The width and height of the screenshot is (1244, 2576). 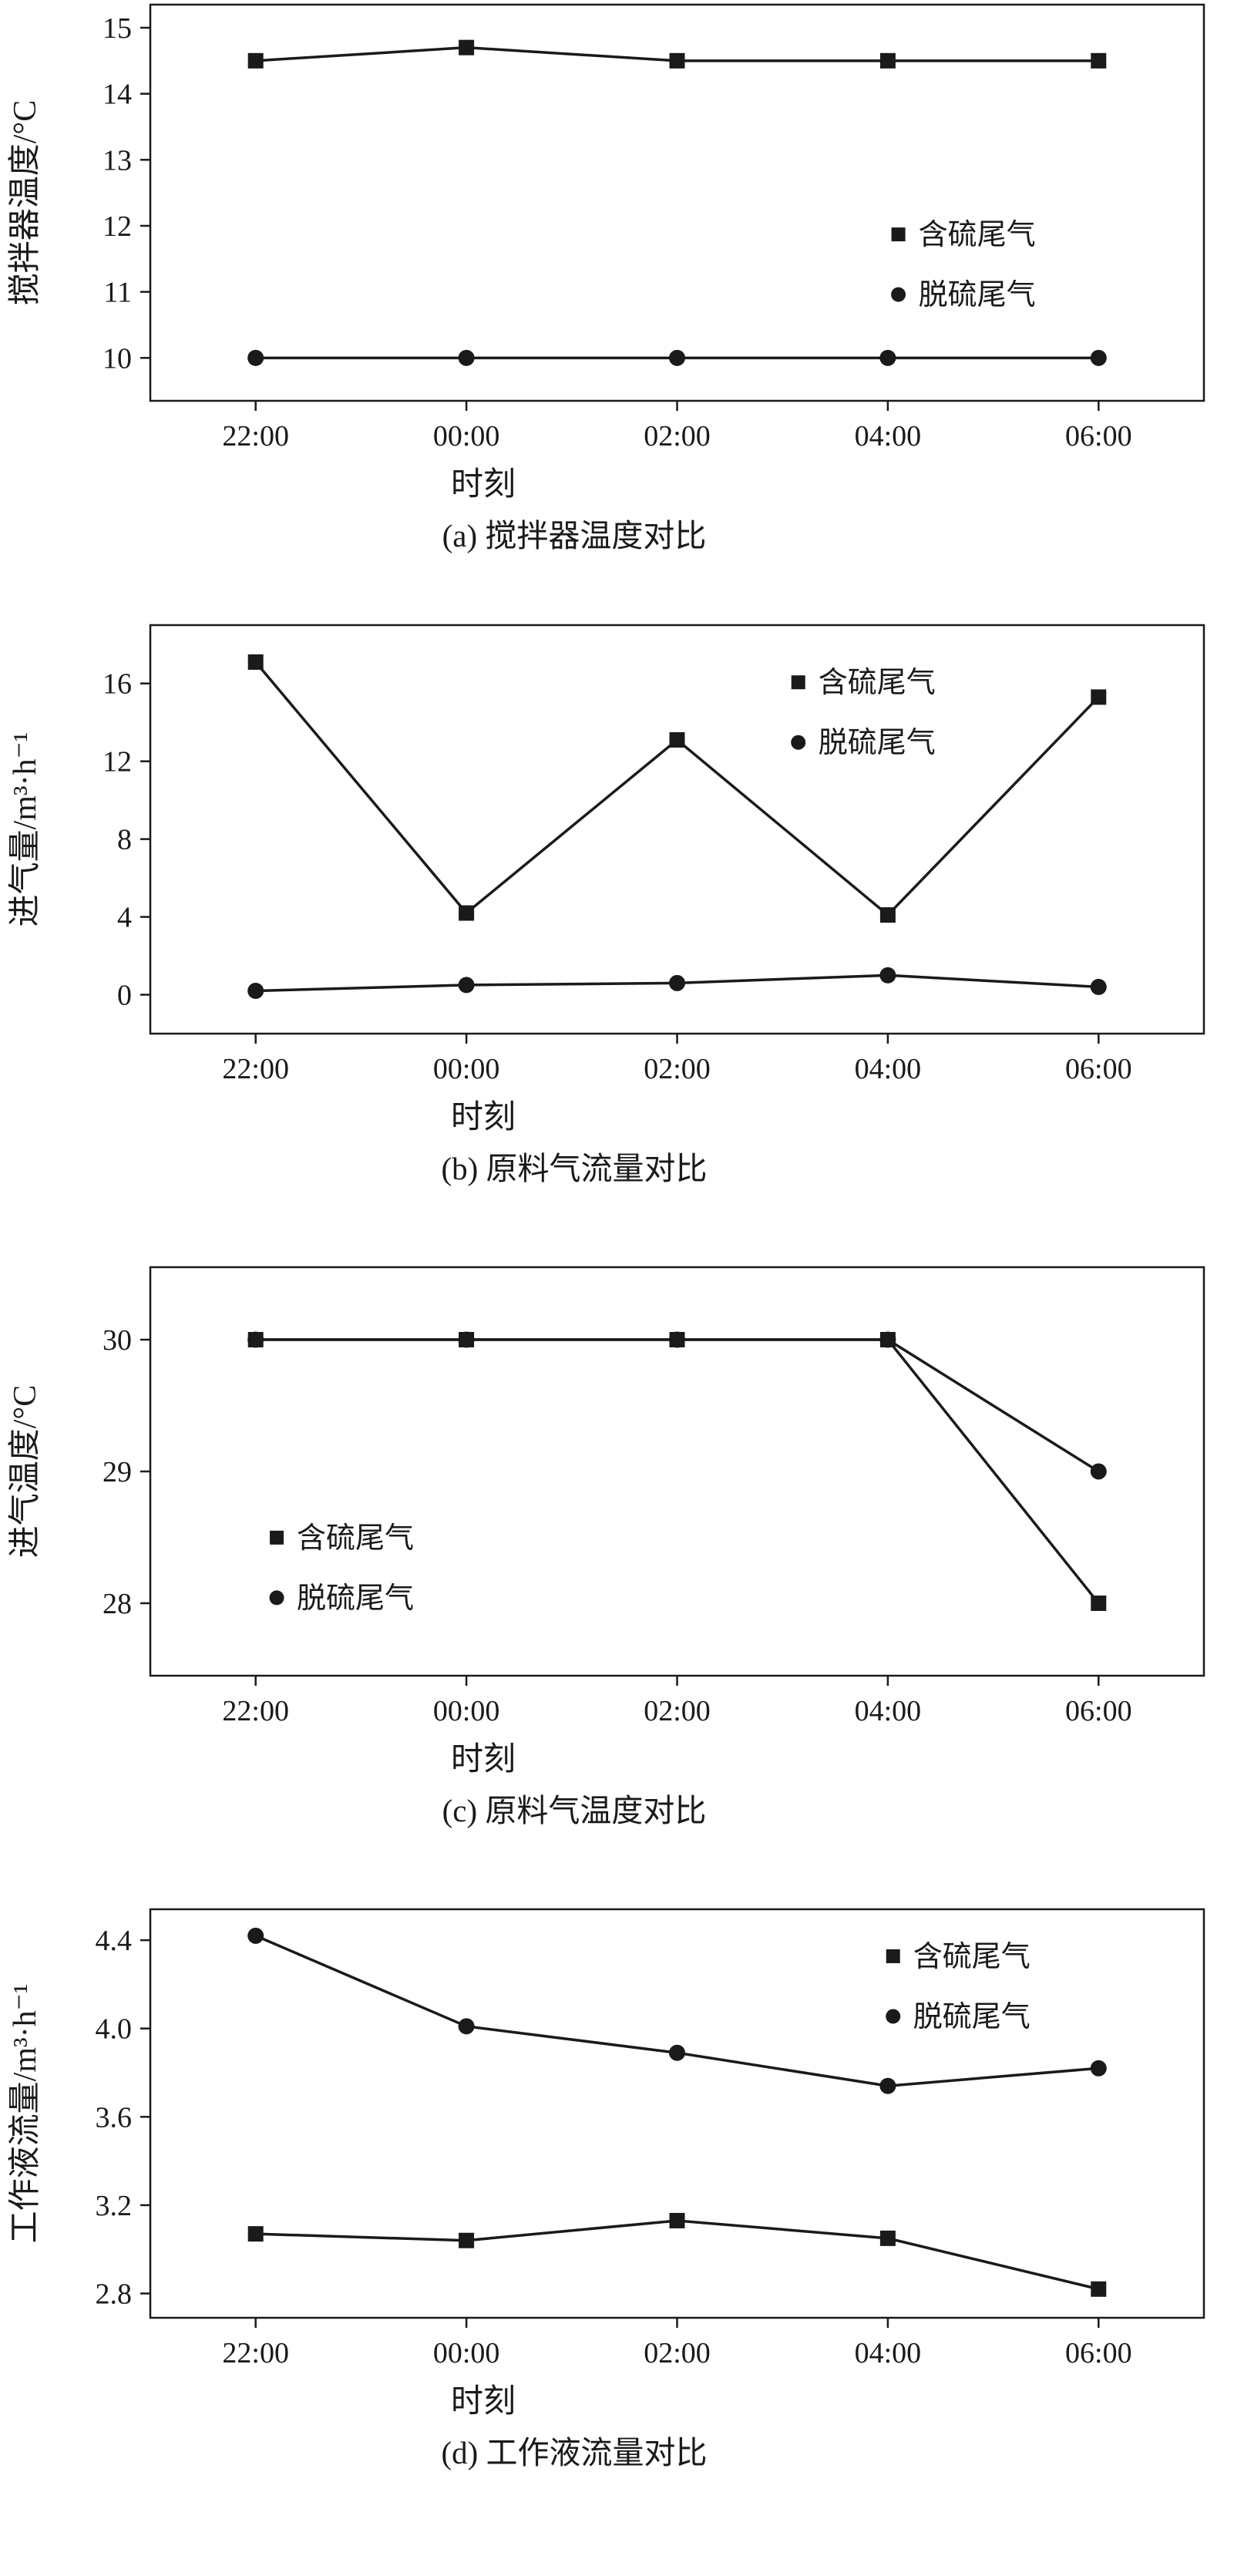 I want to click on y-tick-label: 15, so click(x=117, y=28).